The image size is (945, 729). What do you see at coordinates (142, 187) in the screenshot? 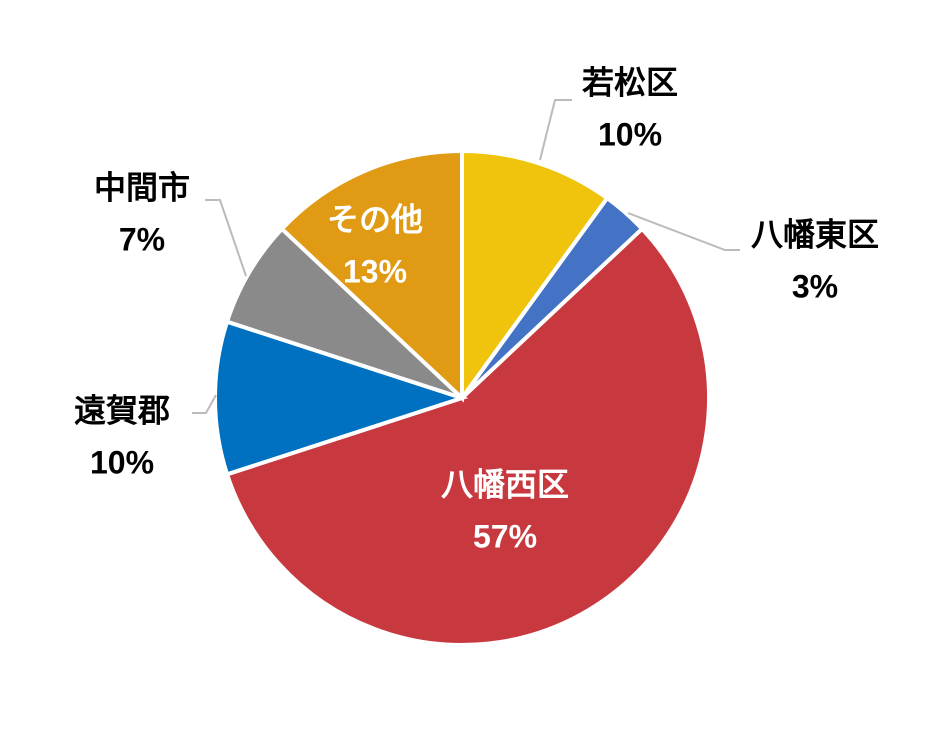
I see `slice-label: 中間市` at bounding box center [142, 187].